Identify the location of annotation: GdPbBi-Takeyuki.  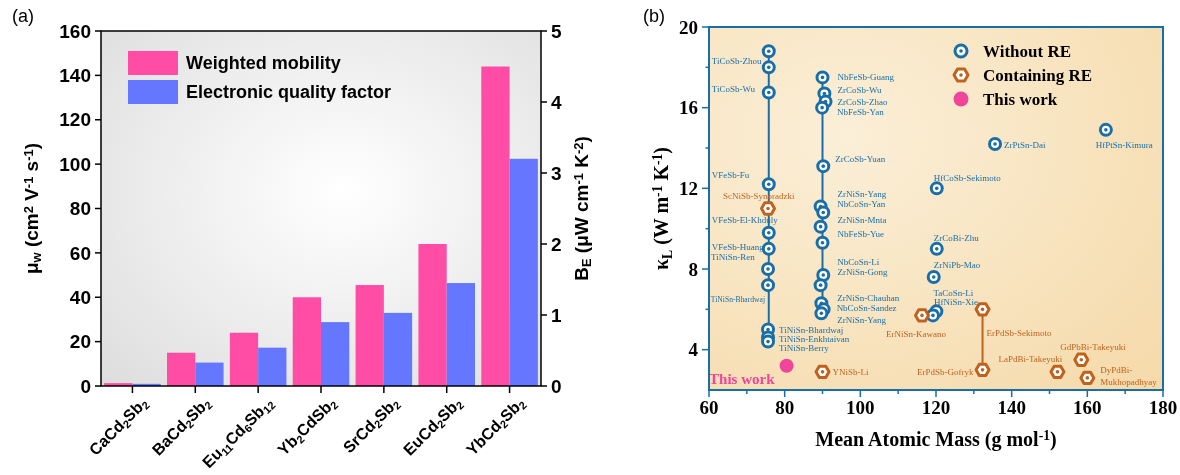
(1093, 346).